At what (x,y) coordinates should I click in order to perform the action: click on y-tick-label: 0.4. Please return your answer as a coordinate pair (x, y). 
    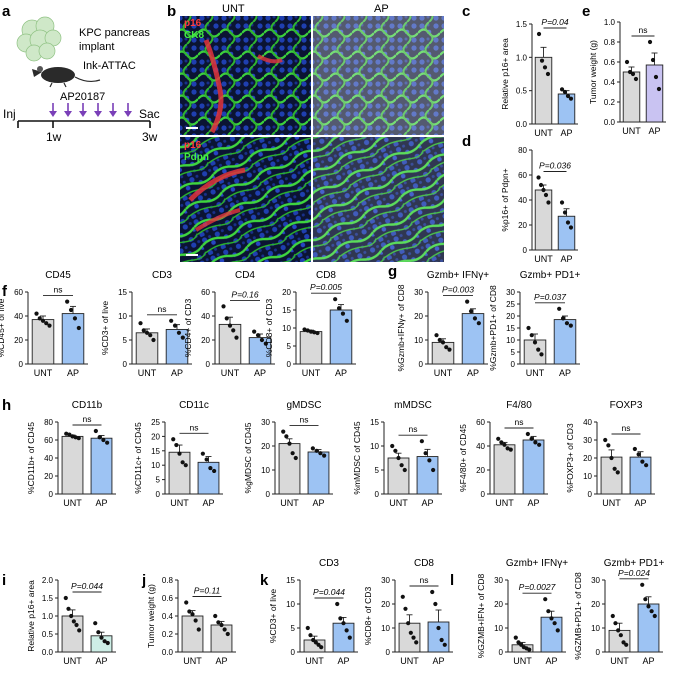
    Looking at the image, I should click on (168, 616).